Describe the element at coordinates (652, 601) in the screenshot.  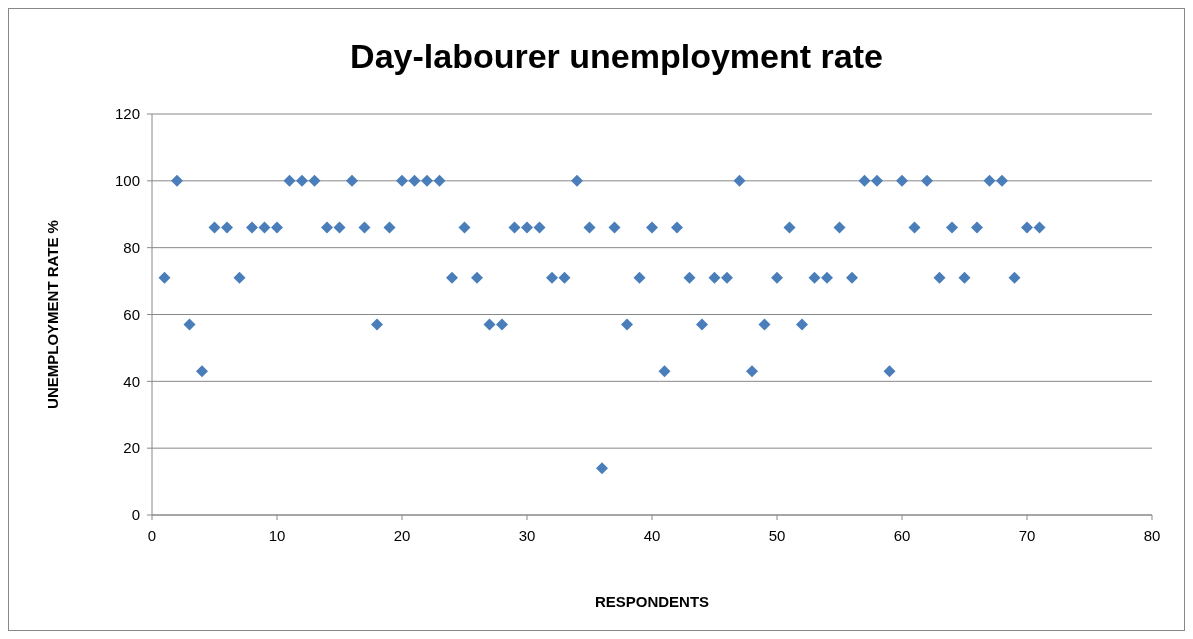
I see `x-axis-title: RESPONDENTS` at that location.